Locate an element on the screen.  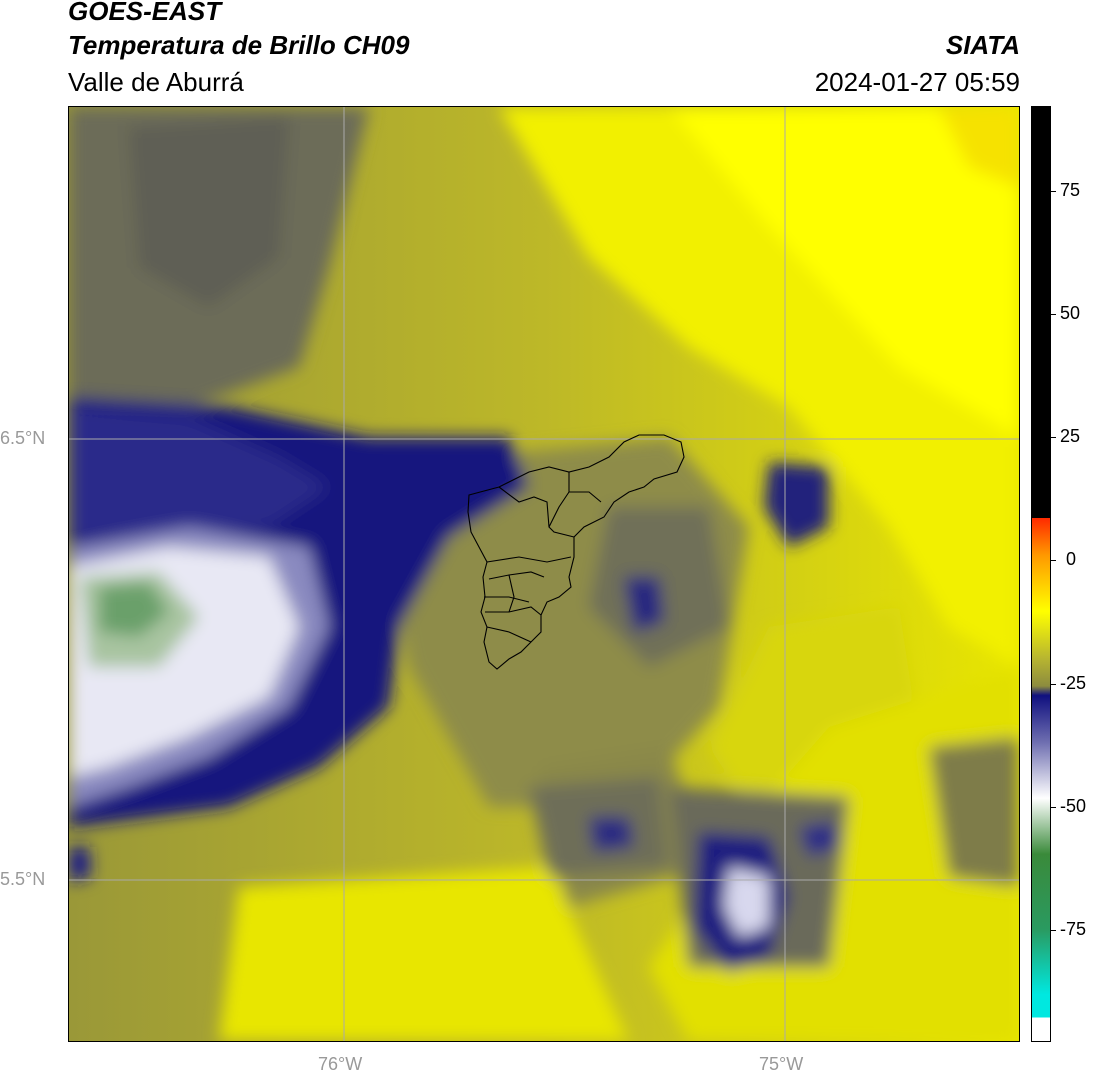
datetime-label: 2024-01-27 05:59 is located at coordinates (917, 82).